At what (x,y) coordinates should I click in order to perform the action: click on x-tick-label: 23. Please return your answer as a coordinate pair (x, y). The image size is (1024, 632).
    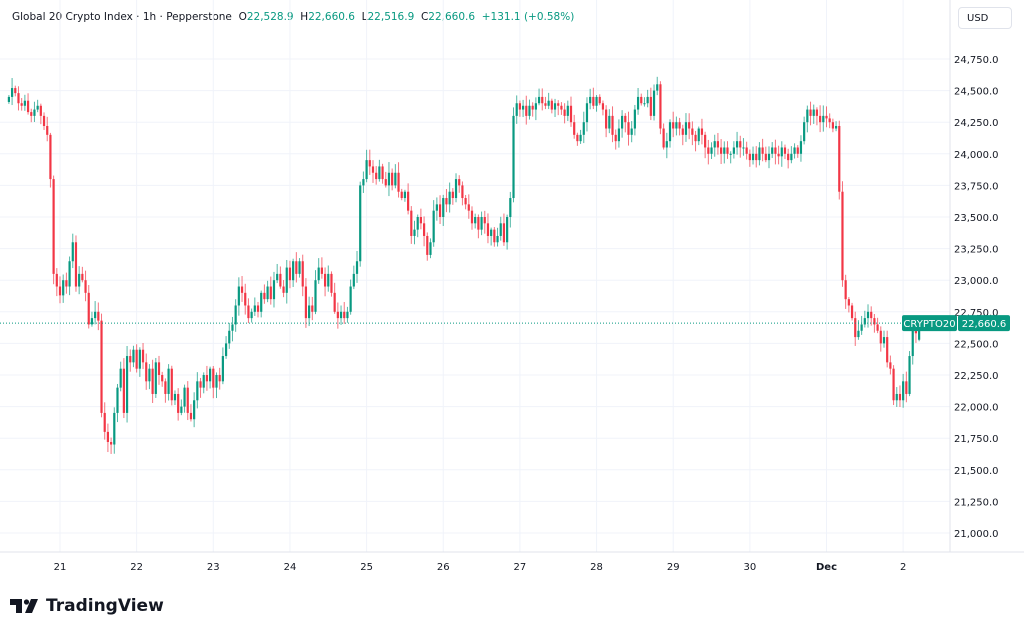
    Looking at the image, I should click on (213, 567).